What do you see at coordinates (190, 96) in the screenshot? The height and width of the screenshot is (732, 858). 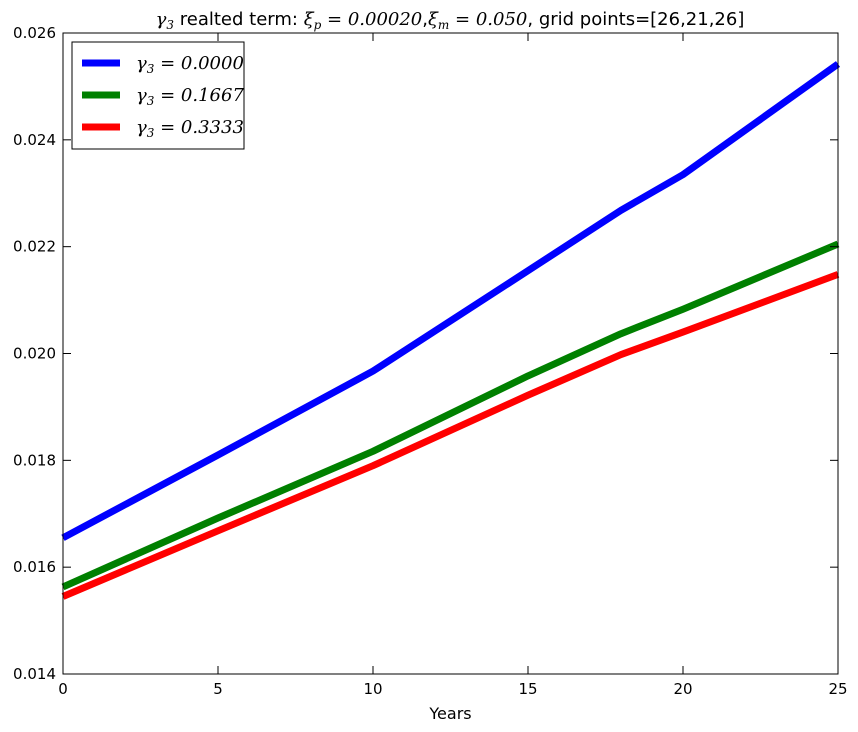 I see `legend-label-2: γ3 = 0.1667` at bounding box center [190, 96].